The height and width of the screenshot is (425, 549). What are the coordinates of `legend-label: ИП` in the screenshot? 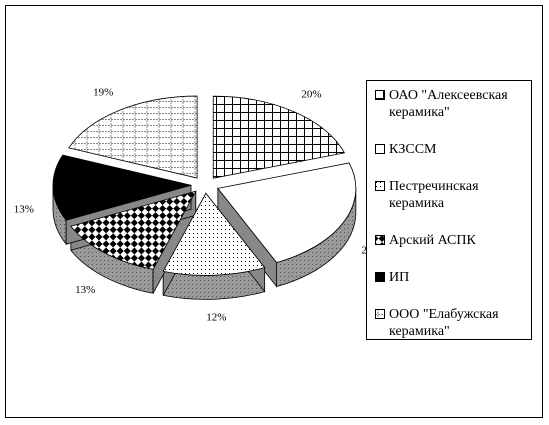 It's located at (399, 277).